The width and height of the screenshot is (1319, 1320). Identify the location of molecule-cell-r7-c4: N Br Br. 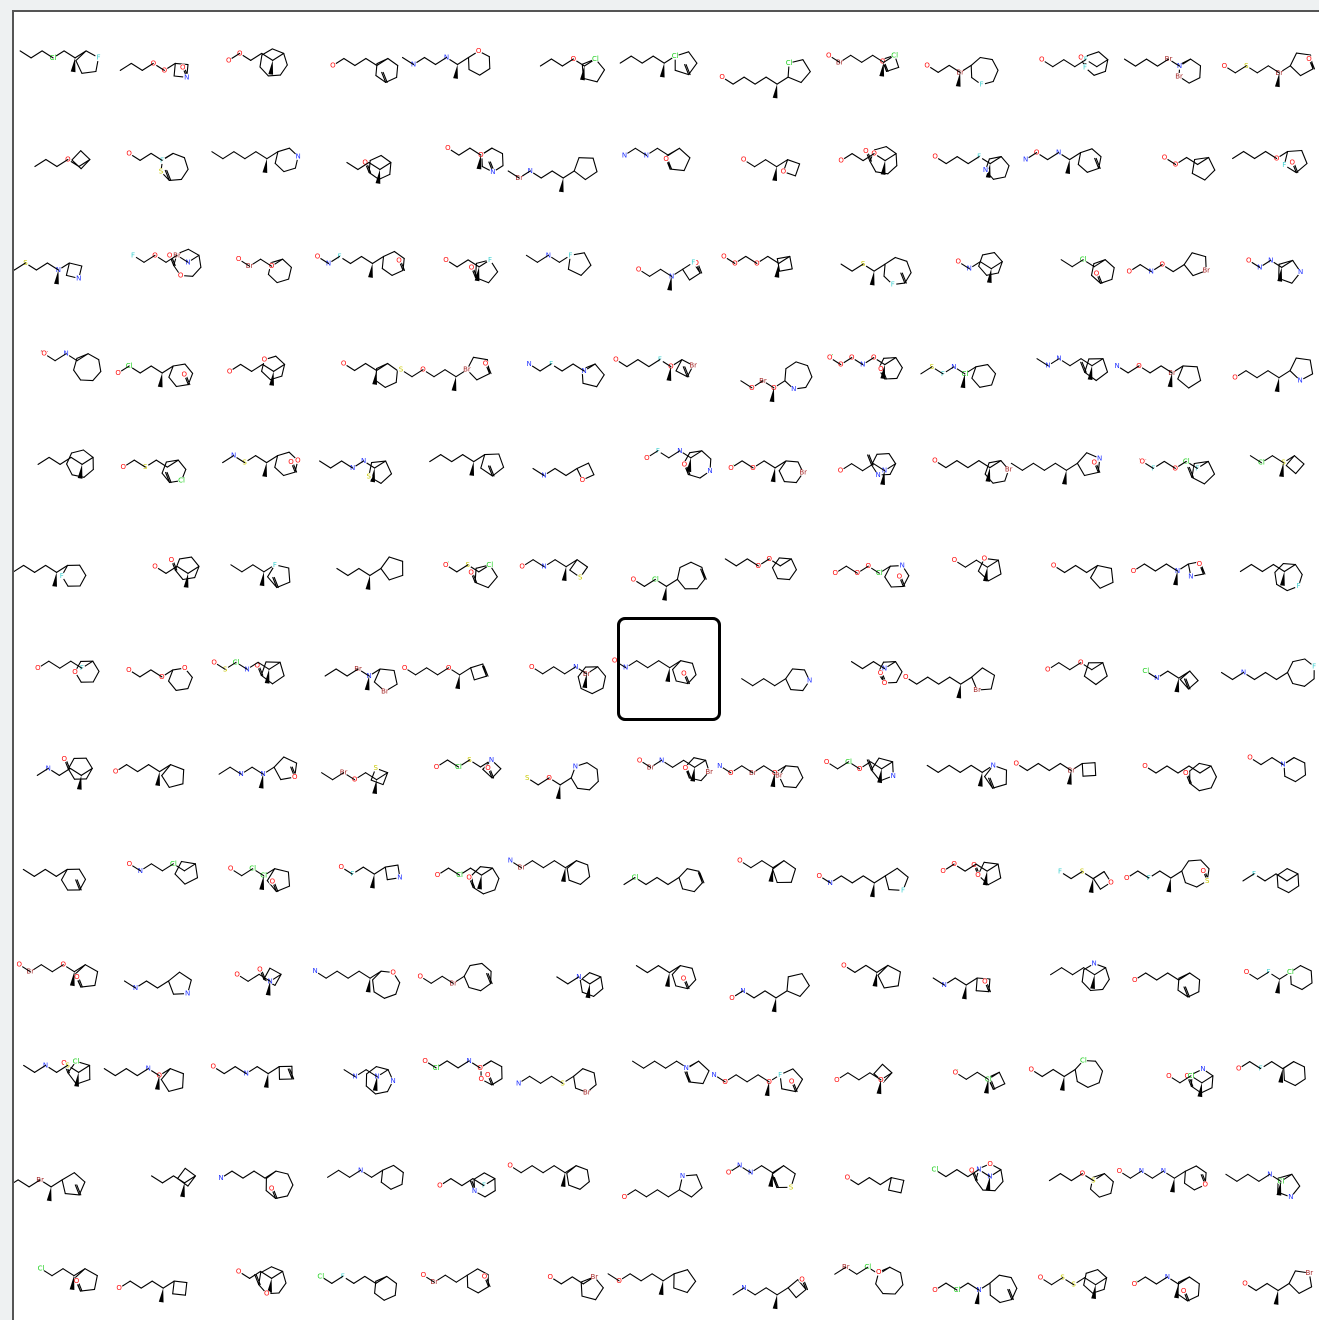
(370, 672).